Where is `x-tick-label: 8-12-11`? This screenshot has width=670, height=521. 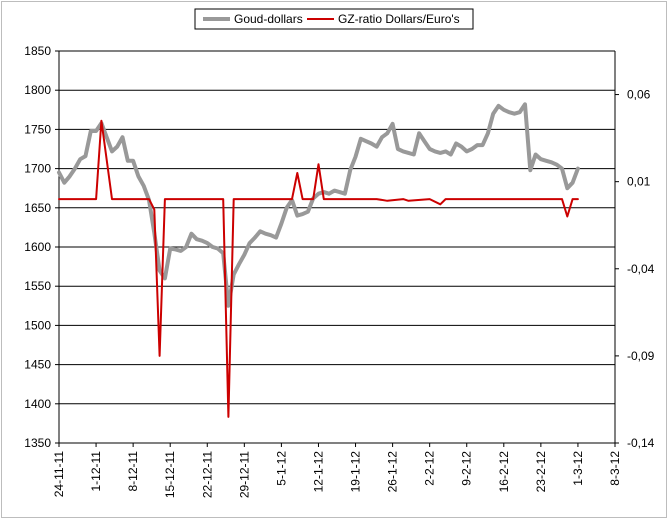
x-tick-label: 8-12-11 is located at coordinates (133, 471).